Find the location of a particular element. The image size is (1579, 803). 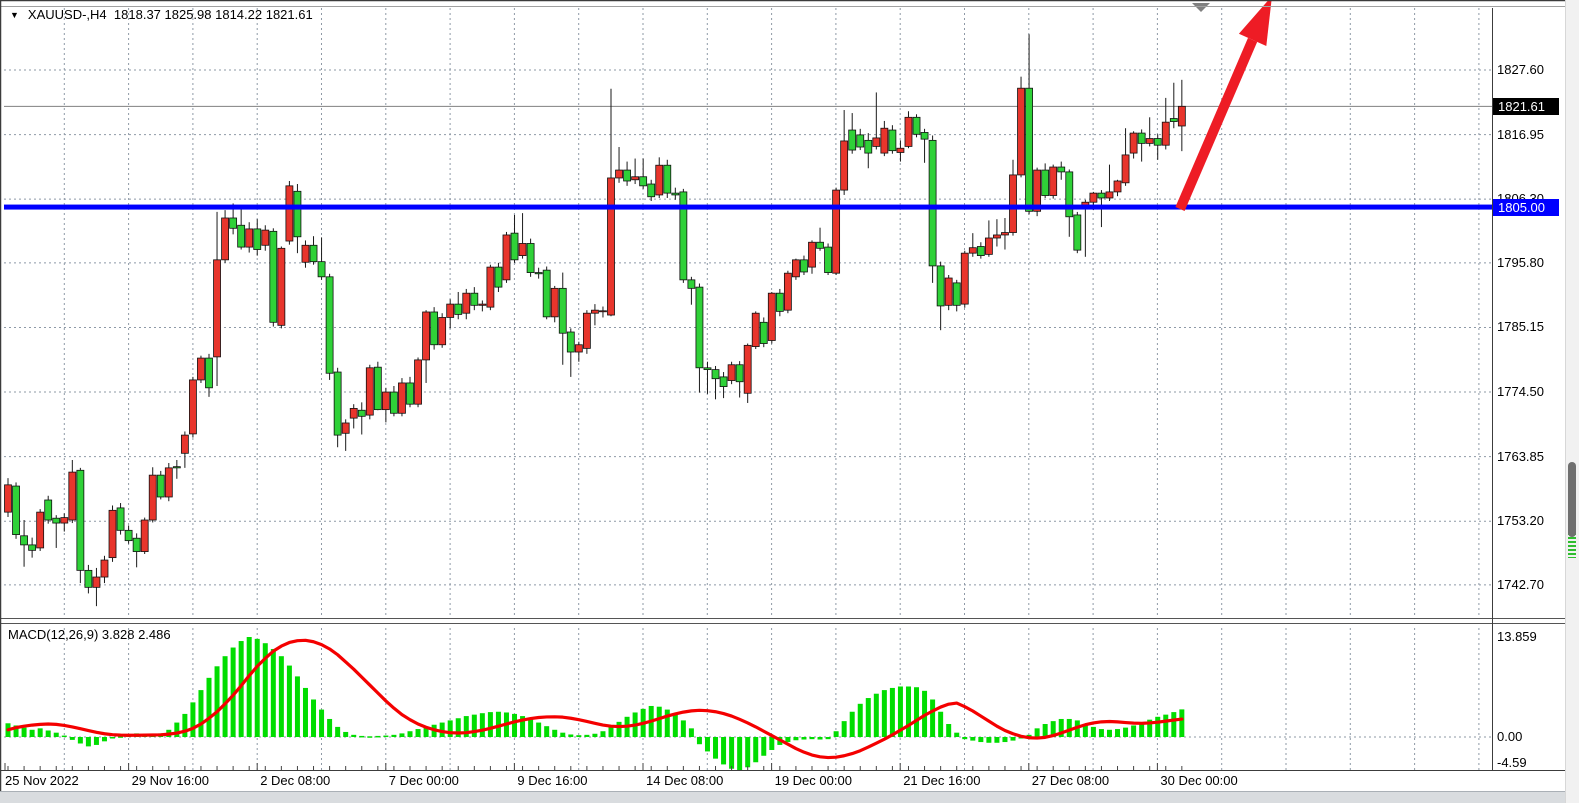

date-axis-label: 7 Dec 00:00 is located at coordinates (423, 780).